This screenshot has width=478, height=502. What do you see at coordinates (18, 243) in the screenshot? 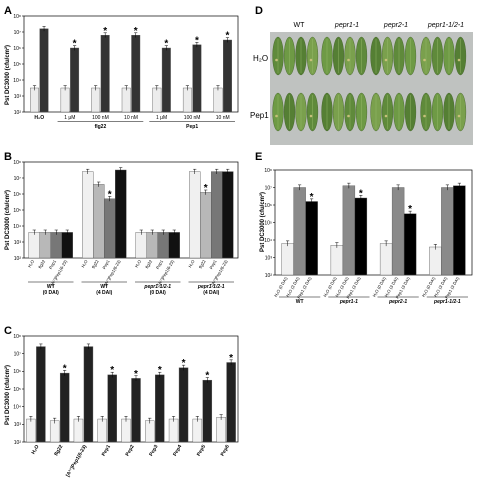
I see `chart-b-y-tick-label: 10³` at bounding box center [18, 243].